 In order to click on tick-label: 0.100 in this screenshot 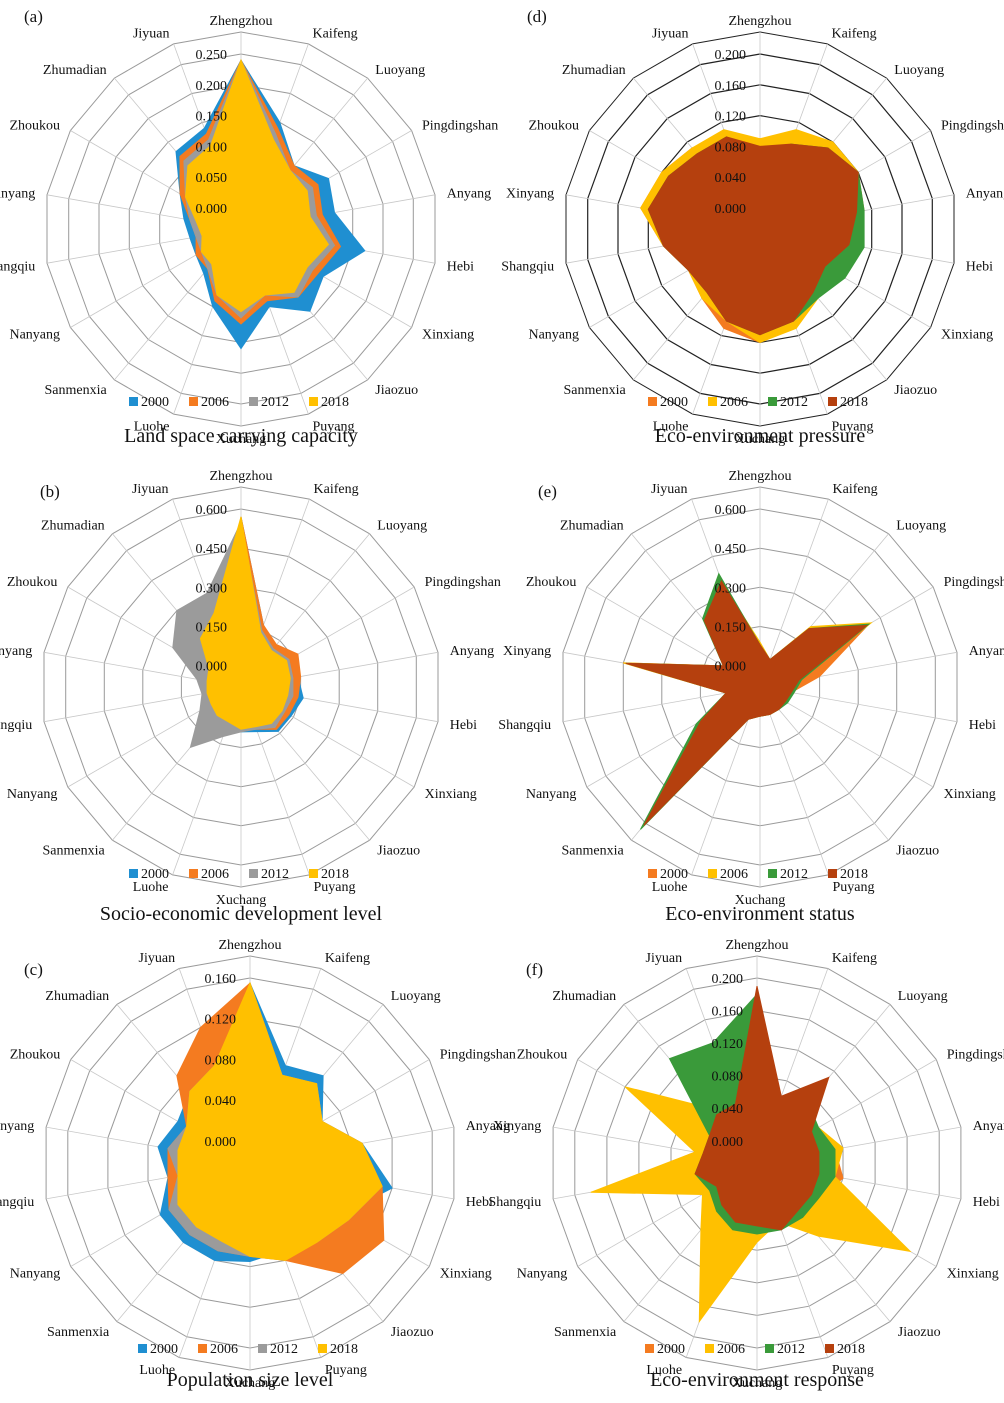, I will do `click(212, 147)`.